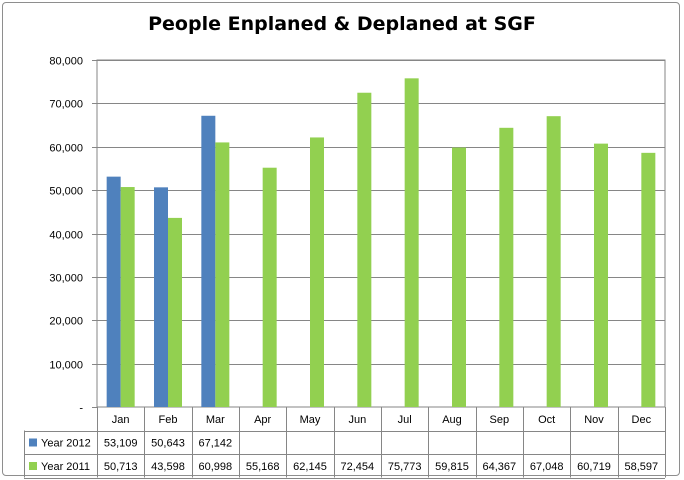  What do you see at coordinates (262, 420) in the screenshot?
I see `x-tick-label: Apr` at bounding box center [262, 420].